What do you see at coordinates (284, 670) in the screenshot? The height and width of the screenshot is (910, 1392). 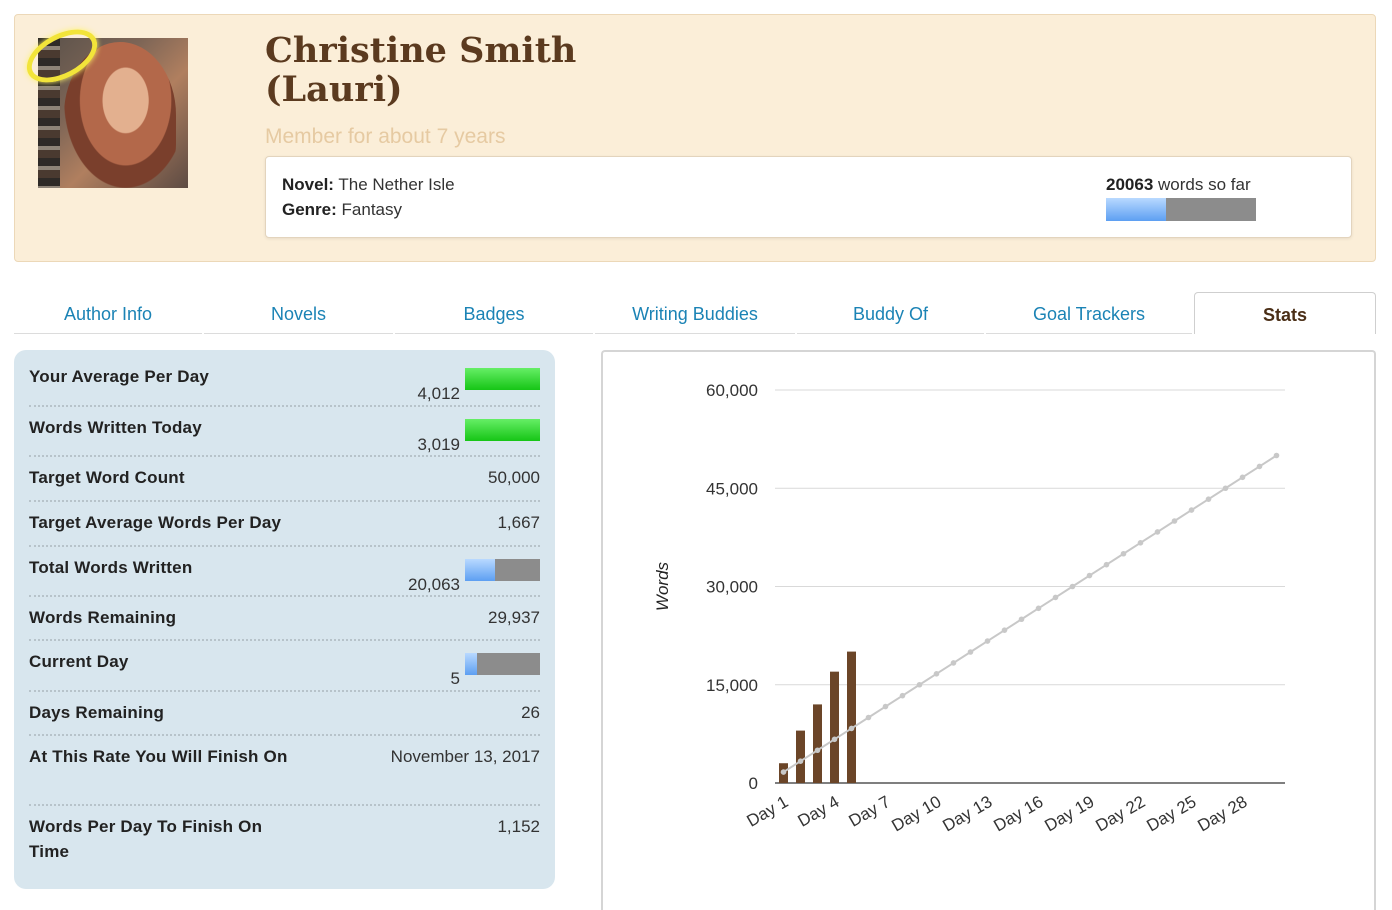 I see `stat-row-current-day: Current Day 5` at bounding box center [284, 670].